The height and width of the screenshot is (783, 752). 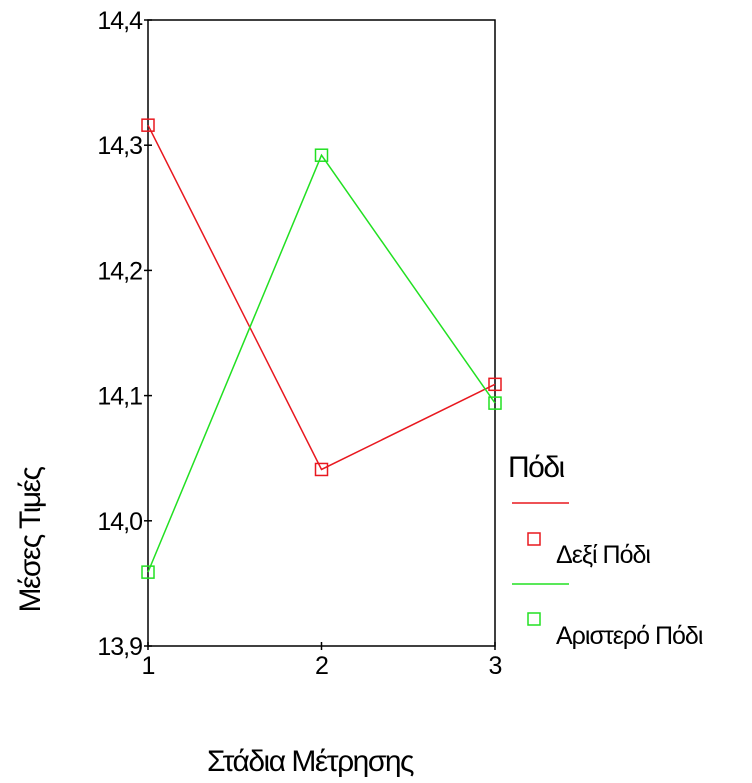 I want to click on legend-label: Δεξί Πόδι, so click(x=603, y=555).